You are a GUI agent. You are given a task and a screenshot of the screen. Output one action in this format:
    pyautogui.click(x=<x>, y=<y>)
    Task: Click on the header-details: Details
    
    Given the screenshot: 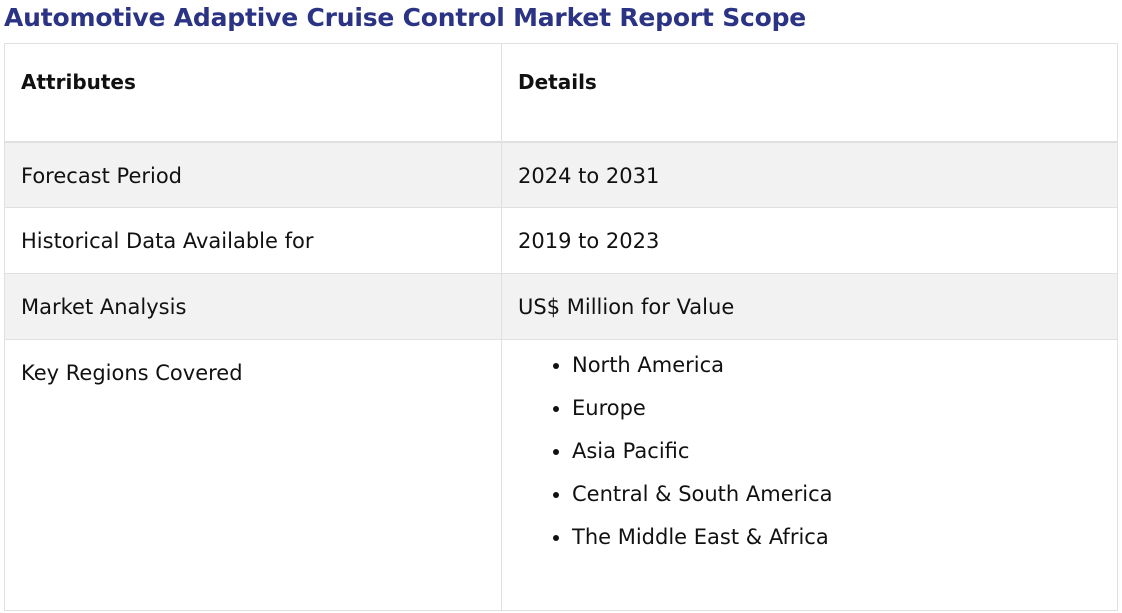 What is the action you would take?
    pyautogui.click(x=809, y=92)
    